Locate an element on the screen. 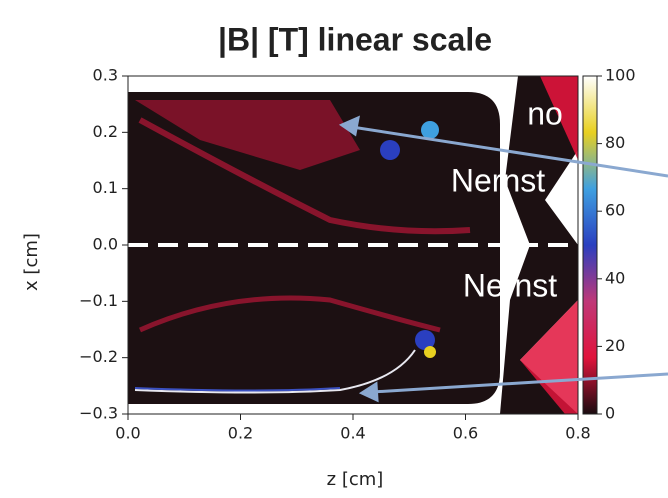 This screenshot has width=668, height=498. x-tick-label: 0.0 is located at coordinates (127, 433).